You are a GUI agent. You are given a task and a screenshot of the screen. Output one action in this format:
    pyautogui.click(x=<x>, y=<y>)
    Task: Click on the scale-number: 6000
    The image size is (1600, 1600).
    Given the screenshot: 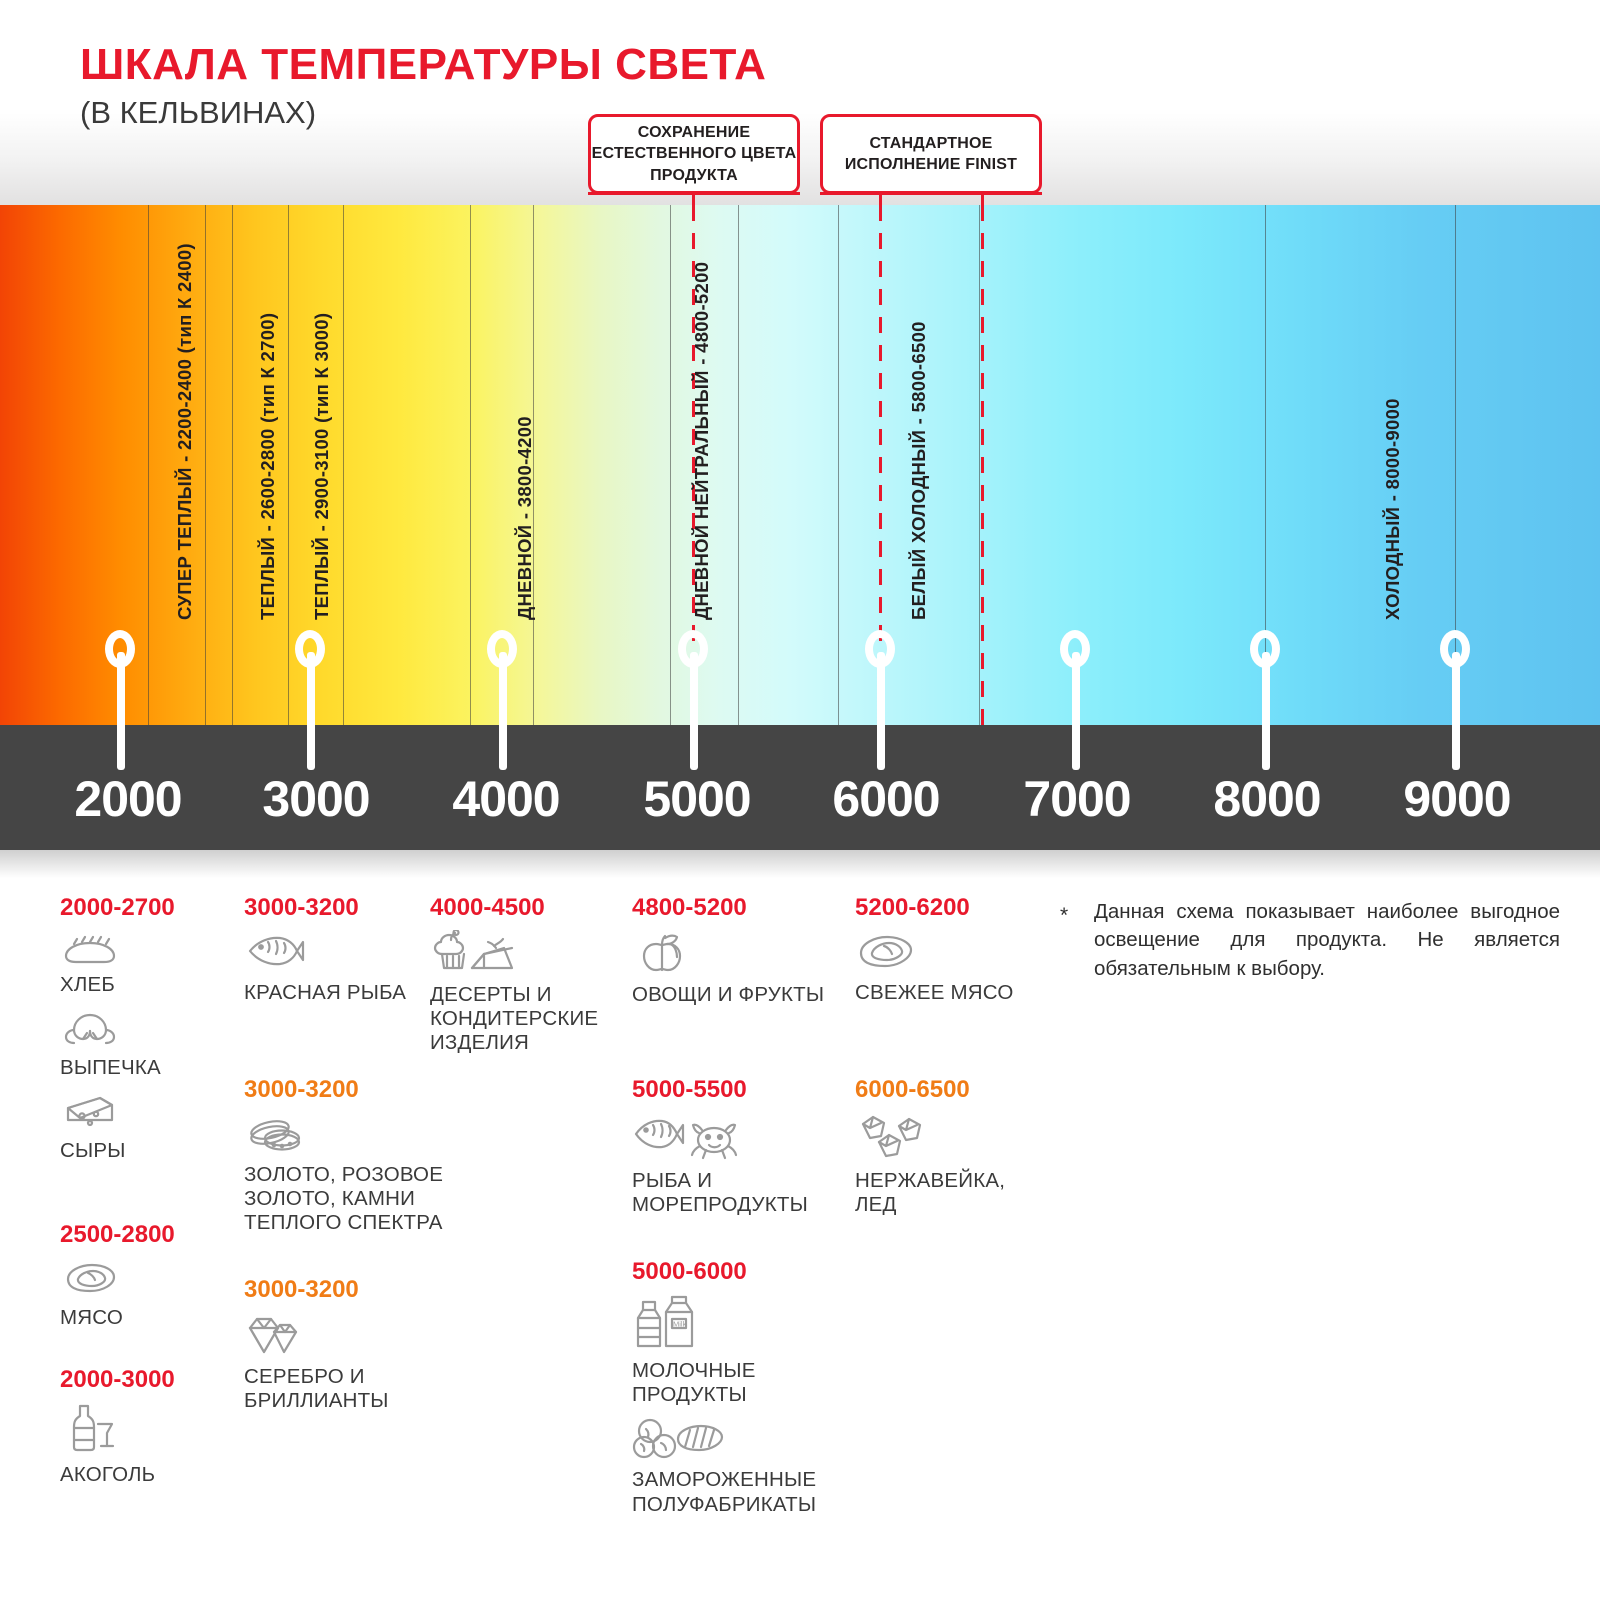 What is the action you would take?
    pyautogui.click(x=886, y=799)
    